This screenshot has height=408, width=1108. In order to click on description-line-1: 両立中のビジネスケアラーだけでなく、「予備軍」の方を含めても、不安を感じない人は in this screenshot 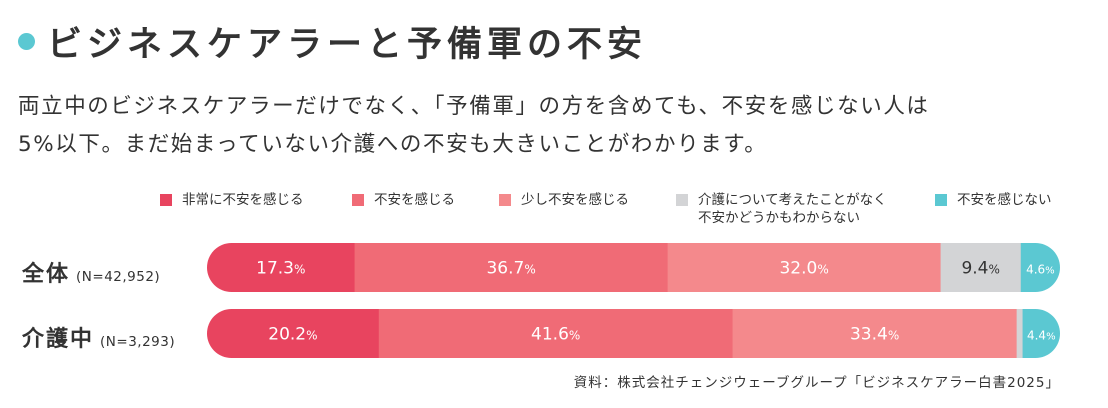, I will do `click(474, 106)`.